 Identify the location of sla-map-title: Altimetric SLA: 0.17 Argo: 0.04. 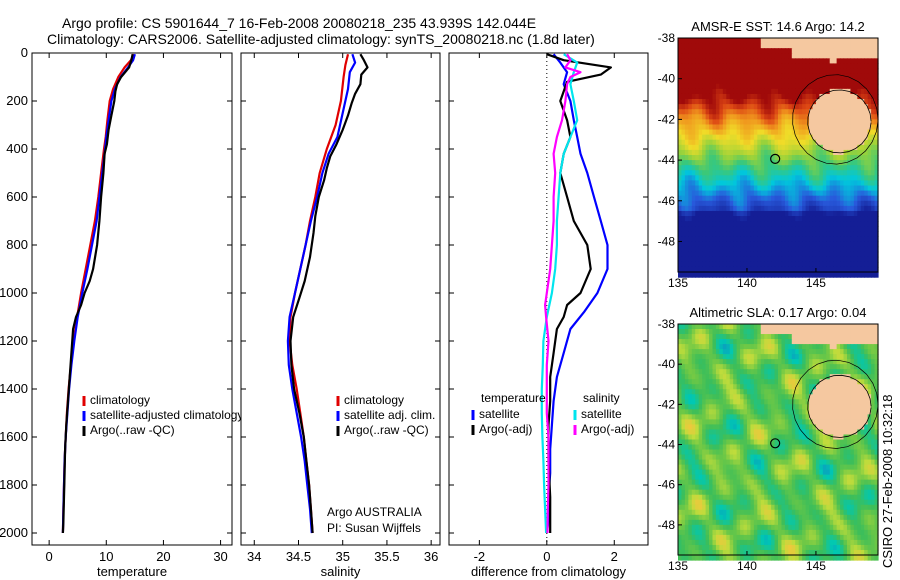
(777, 312).